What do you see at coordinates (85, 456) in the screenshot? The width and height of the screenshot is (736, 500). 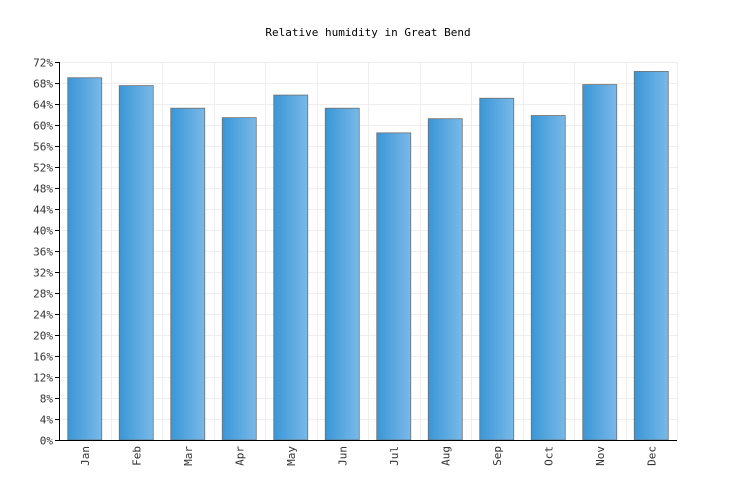 I see `x-tick-label: Jan` at bounding box center [85, 456].